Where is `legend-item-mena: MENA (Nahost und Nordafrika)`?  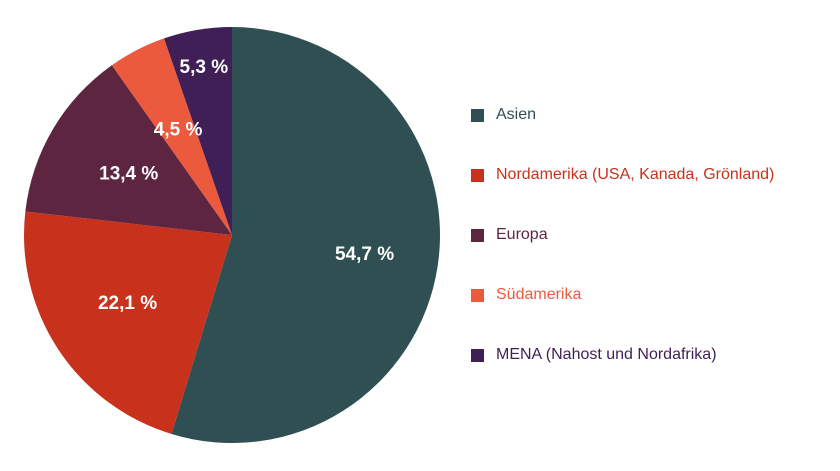
legend-item-mena: MENA (Nahost und Nordafrika) is located at coordinates (622, 355).